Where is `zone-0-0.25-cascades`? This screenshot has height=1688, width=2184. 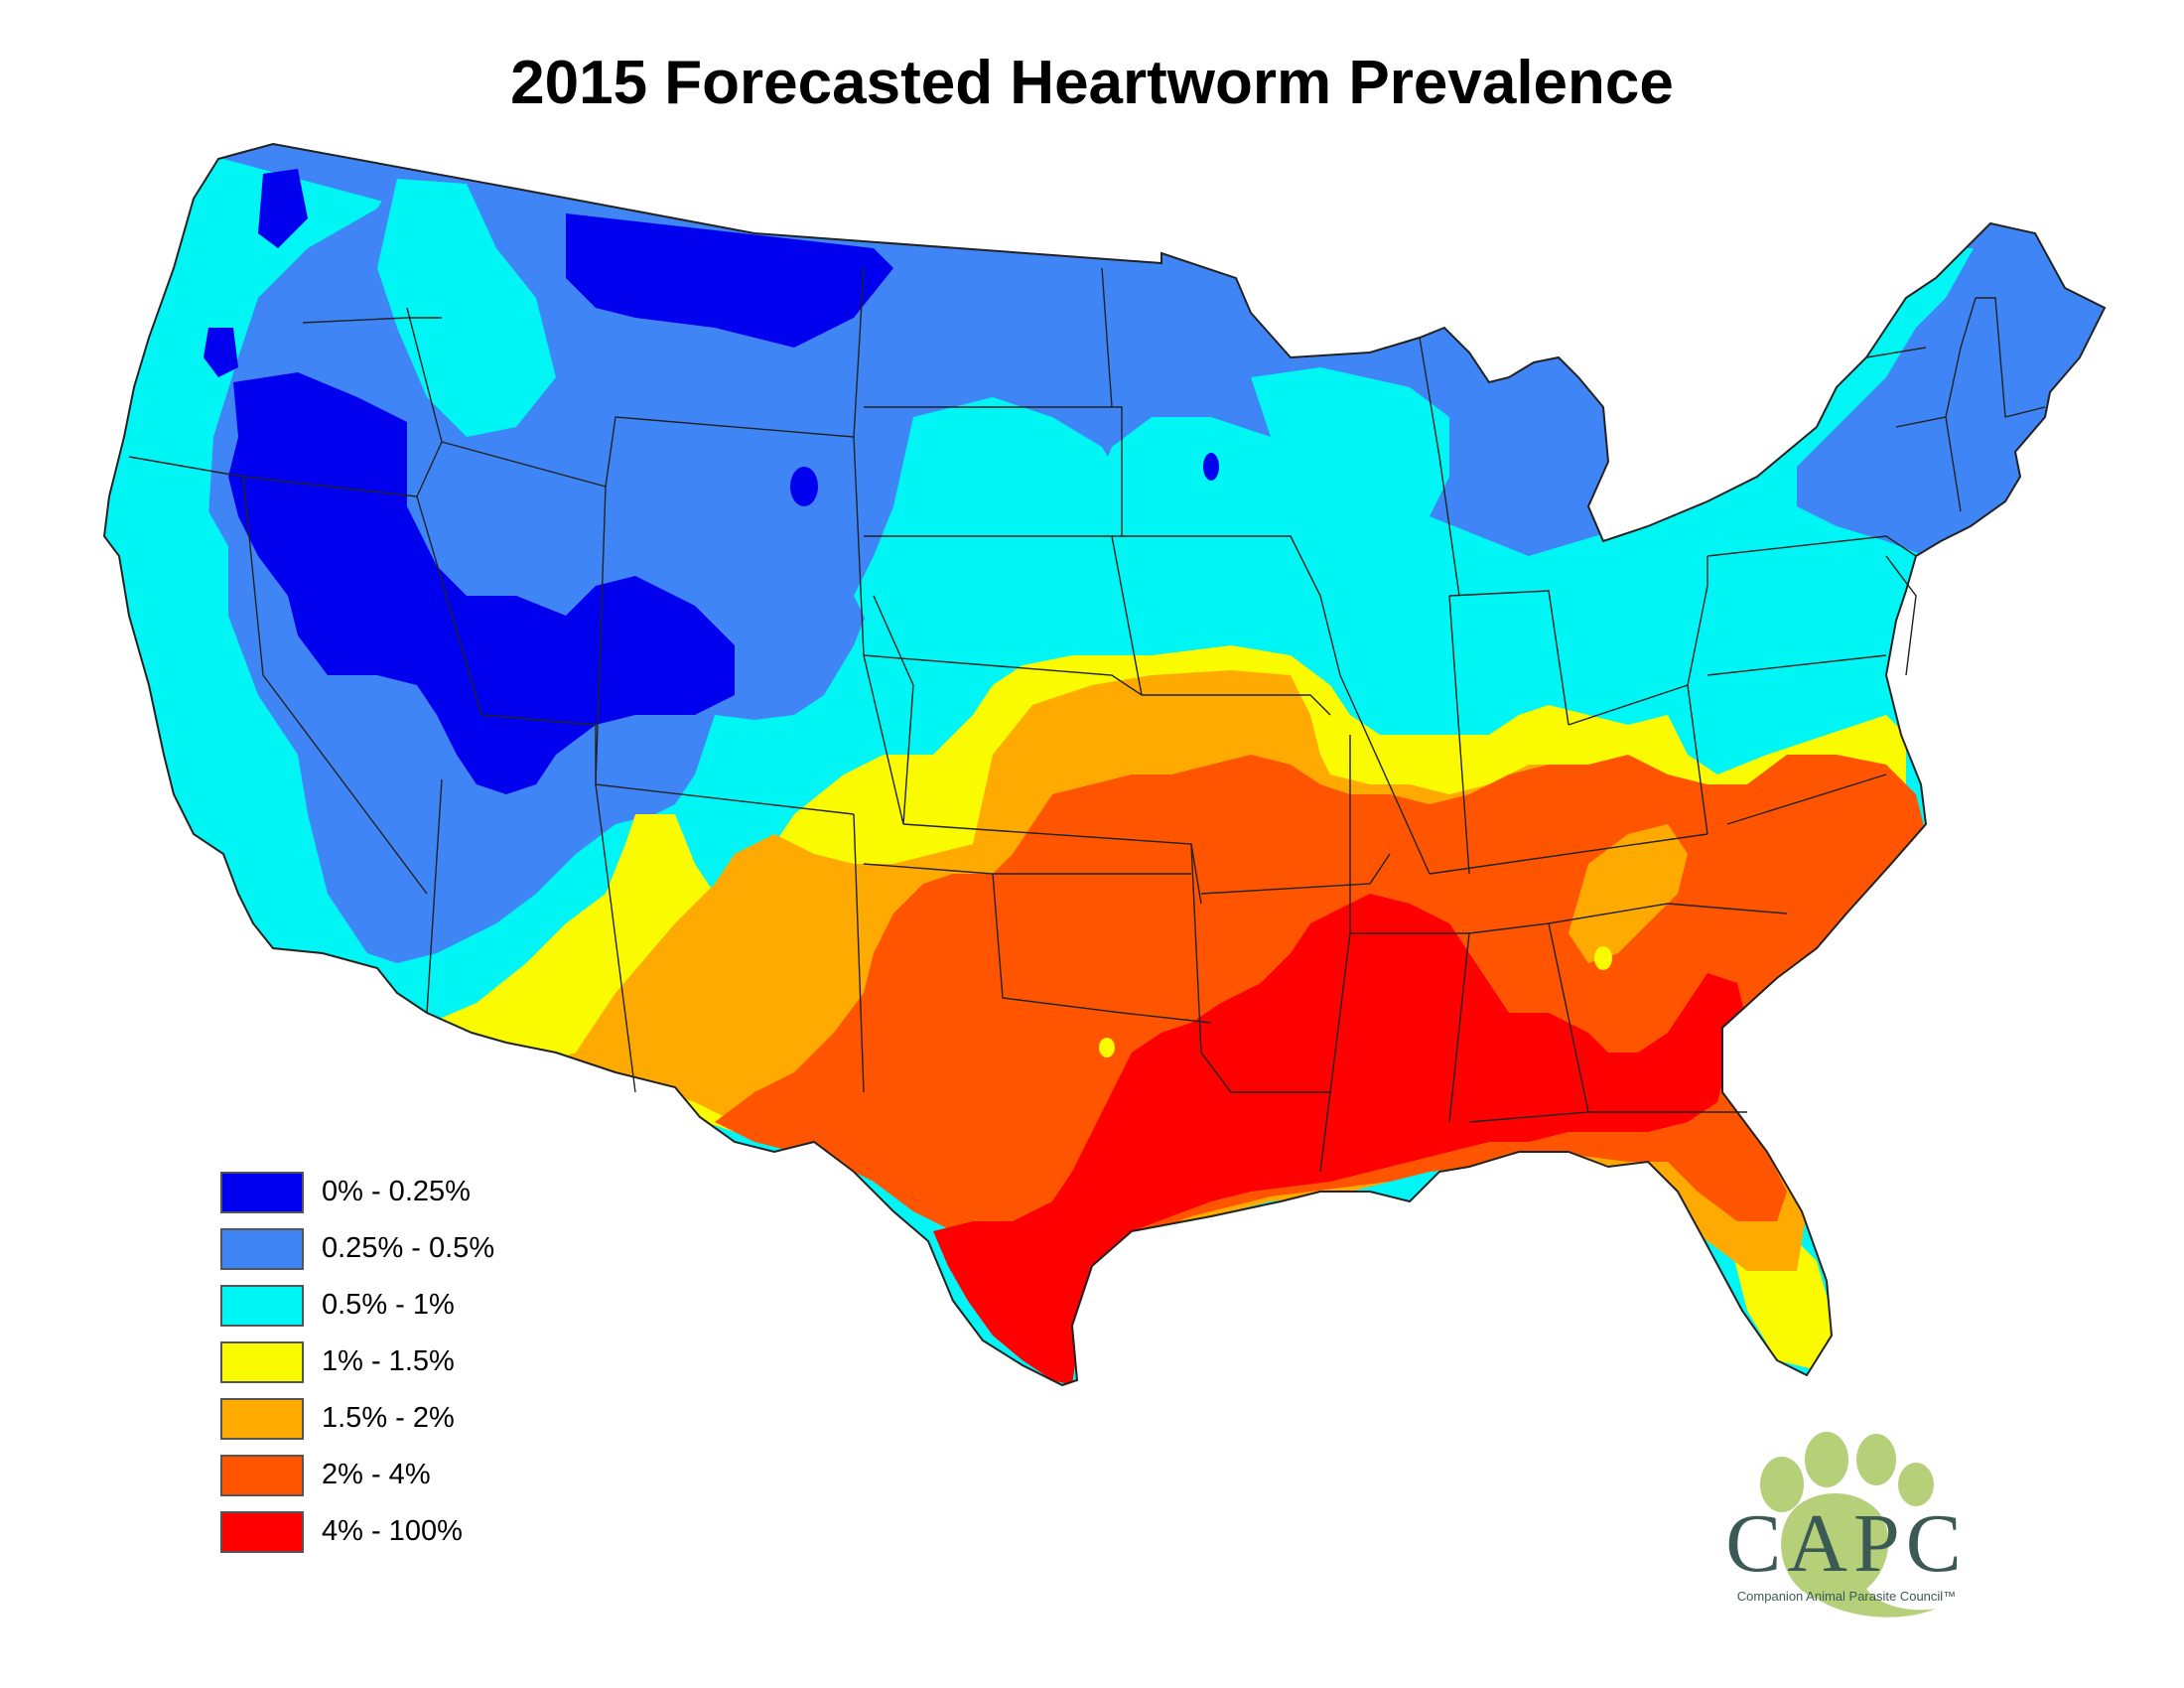 zone-0-0.25-cascades is located at coordinates (221, 352).